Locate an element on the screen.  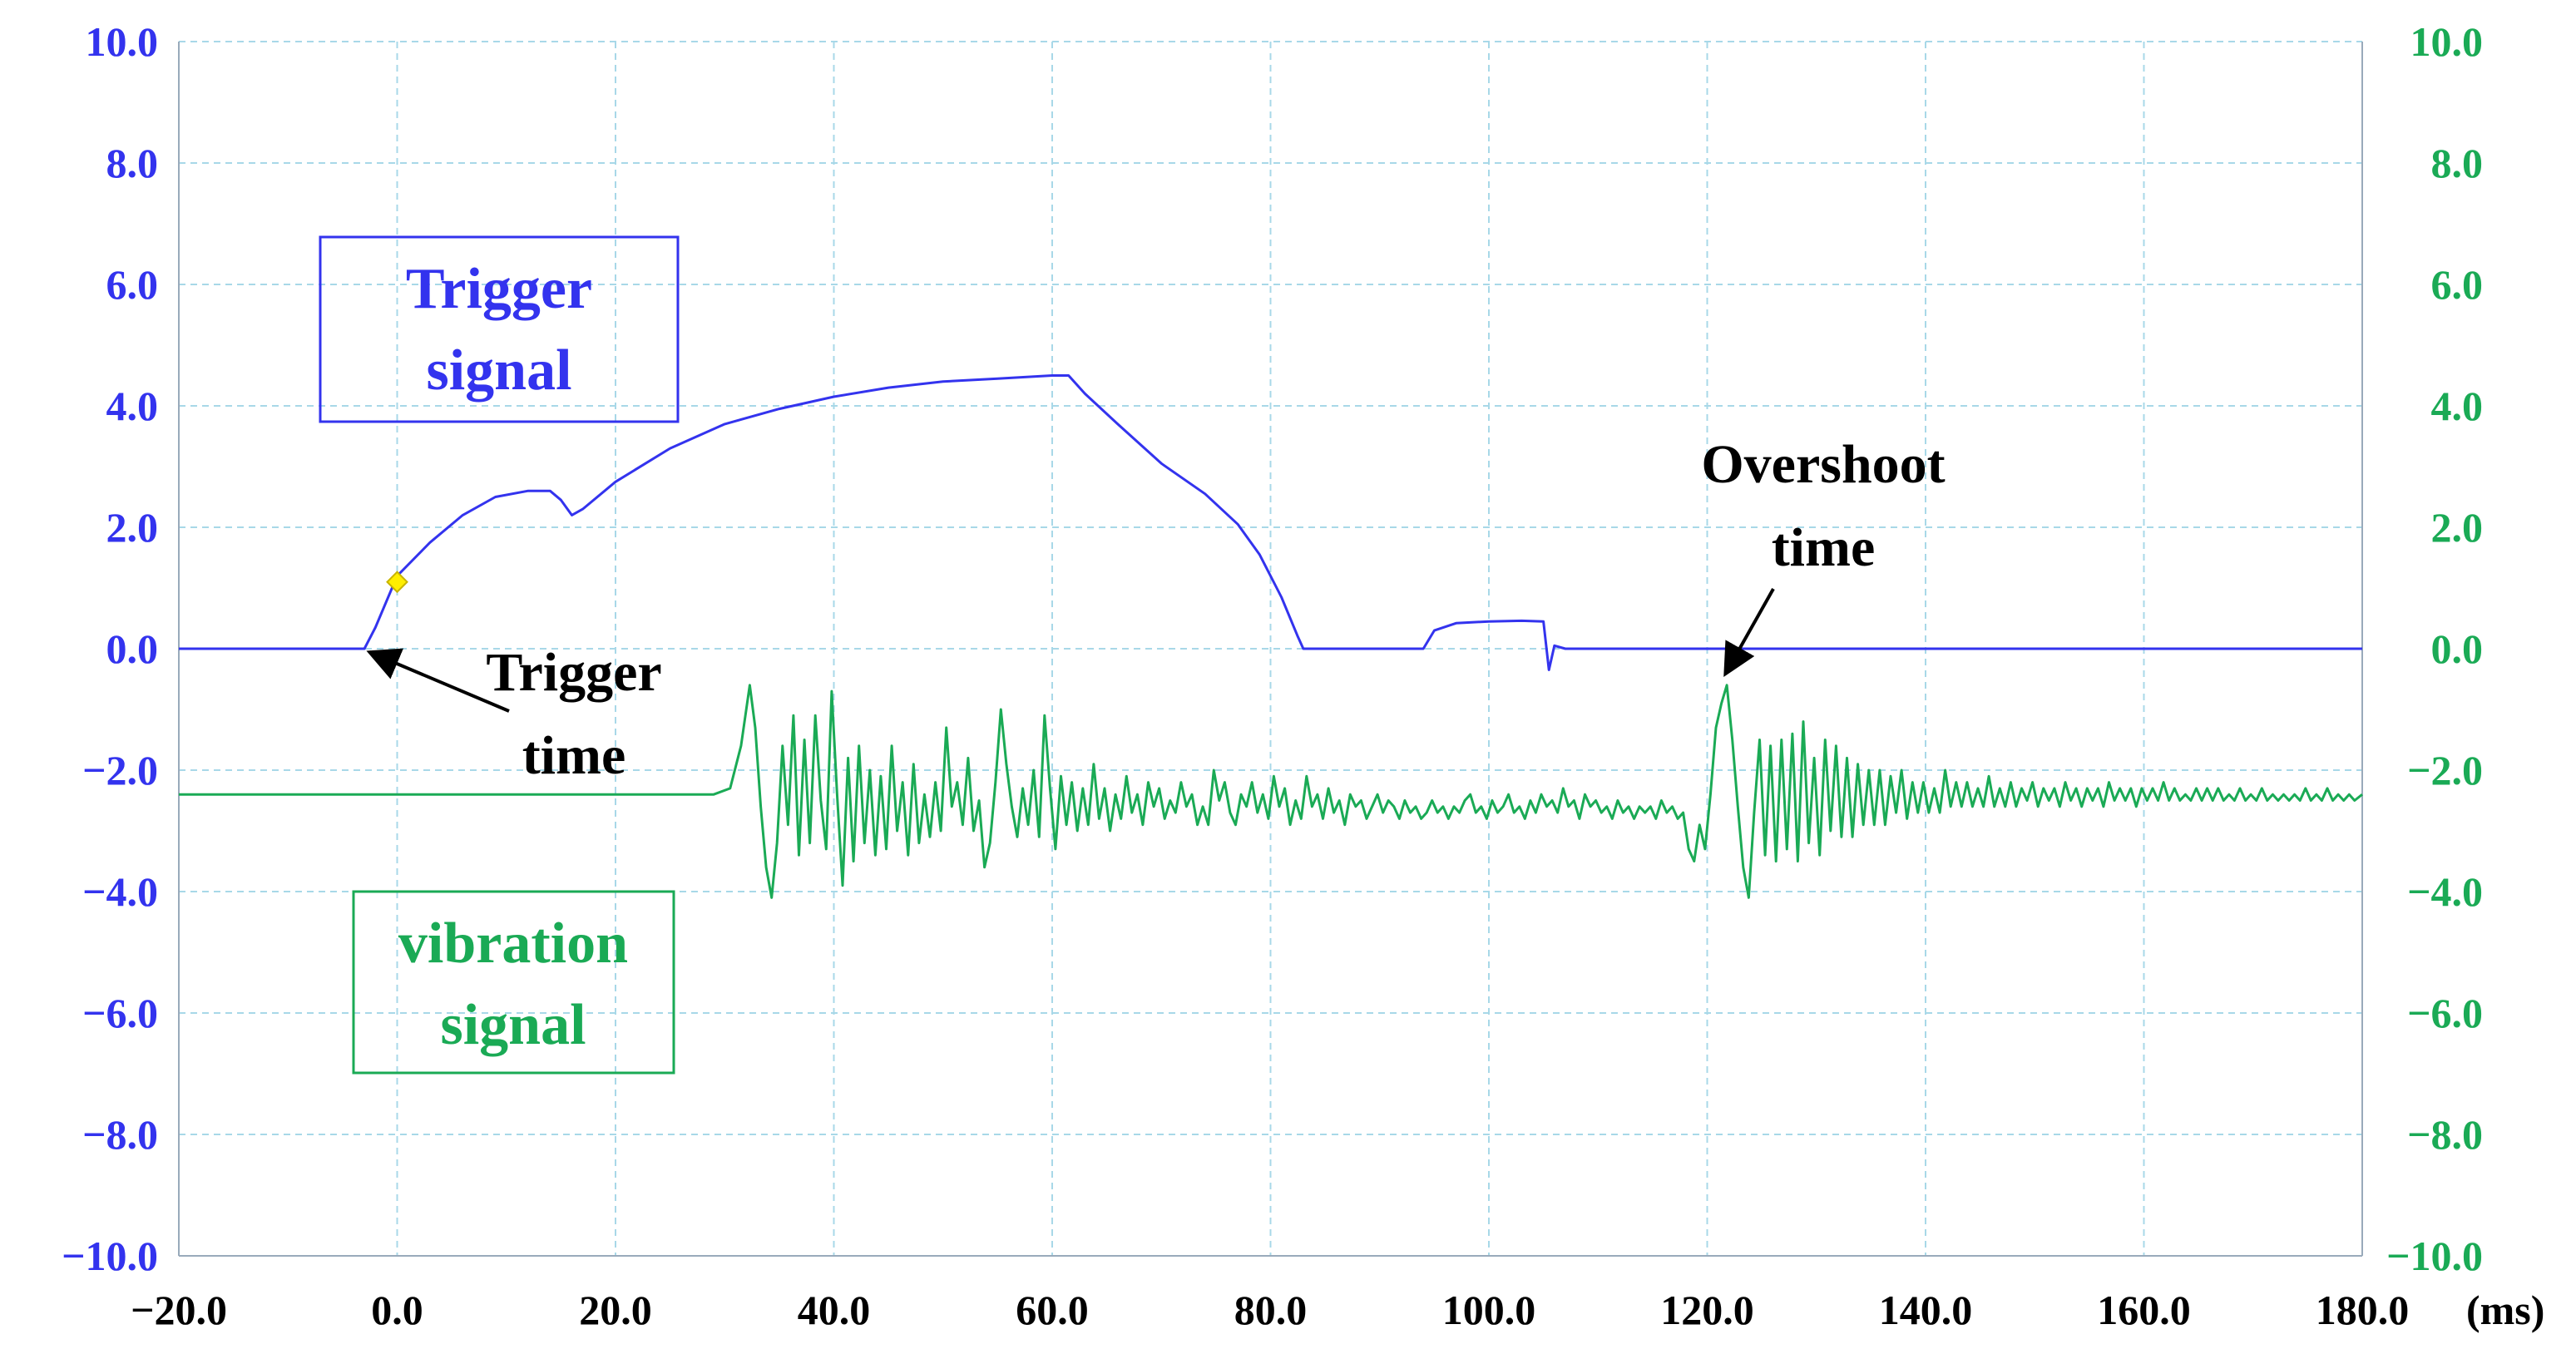
right-axis-ticks: 10.0 8.0 6.0 4.0 2.0 0.0 −2.0 −4.0 −6.0 −8.0 −10.0 is located at coordinates (2434, 649).